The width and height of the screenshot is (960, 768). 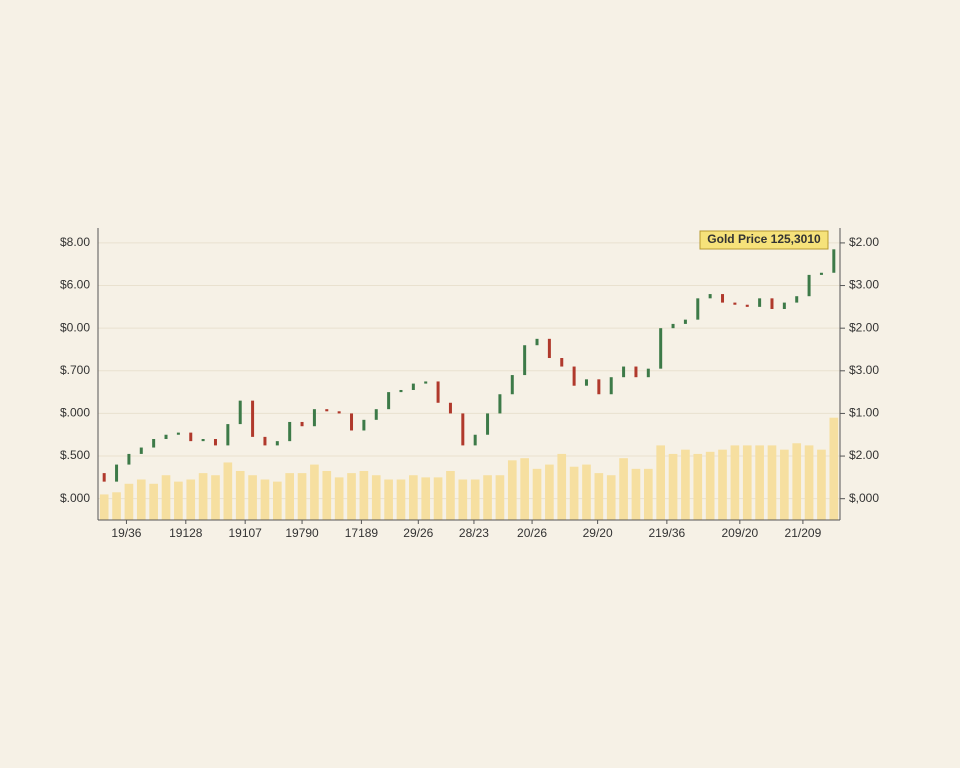 I want to click on x-tick-label: 19128, so click(x=186, y=533).